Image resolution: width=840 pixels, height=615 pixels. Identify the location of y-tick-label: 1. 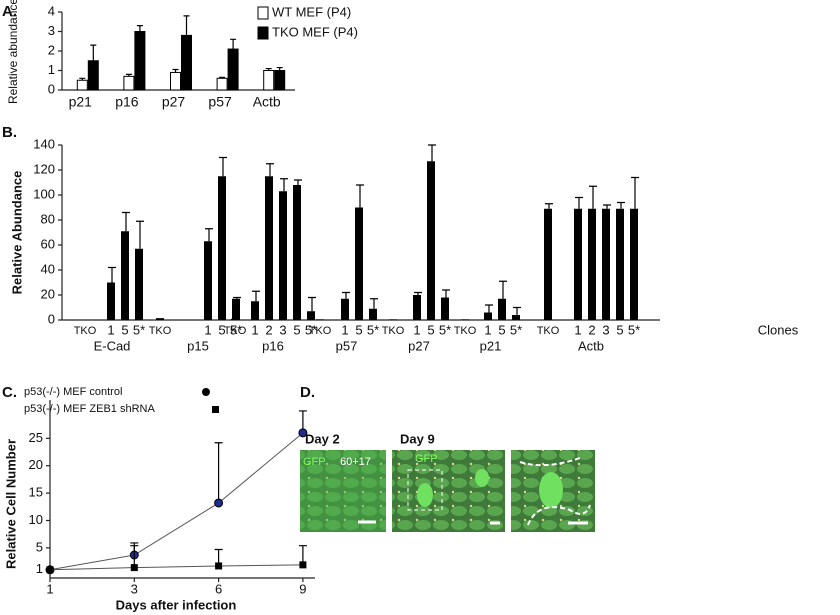
(39, 568).